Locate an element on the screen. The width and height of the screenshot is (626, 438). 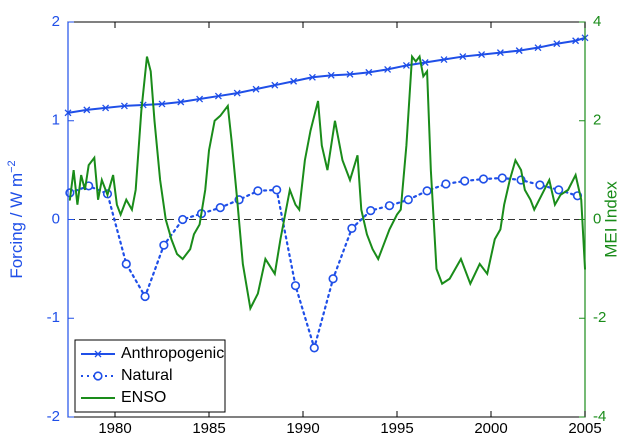
y-tick-label: -1 is located at coordinates (53, 317).